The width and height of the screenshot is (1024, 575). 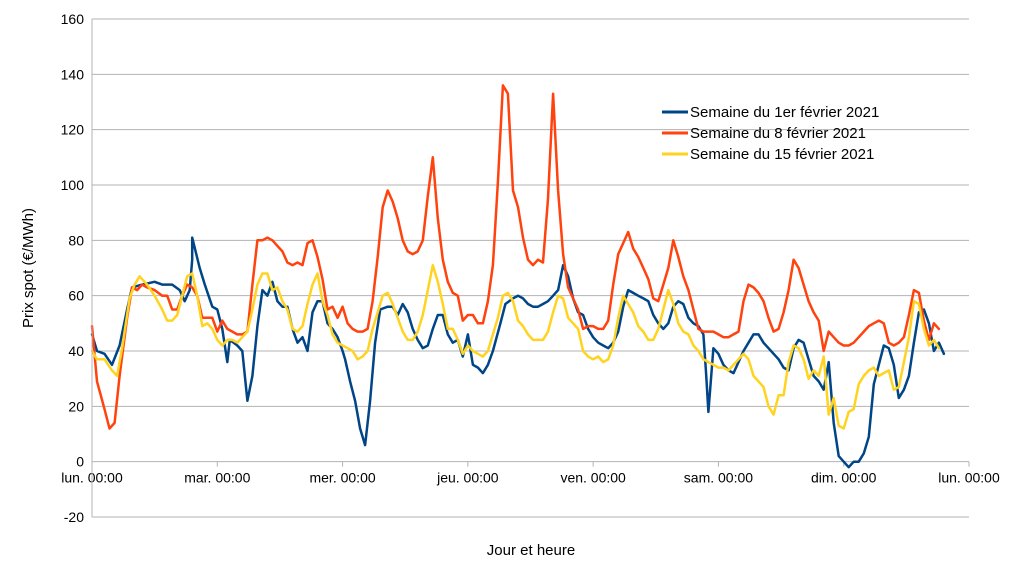 What do you see at coordinates (76, 406) in the screenshot?
I see `y-tick-label: 20` at bounding box center [76, 406].